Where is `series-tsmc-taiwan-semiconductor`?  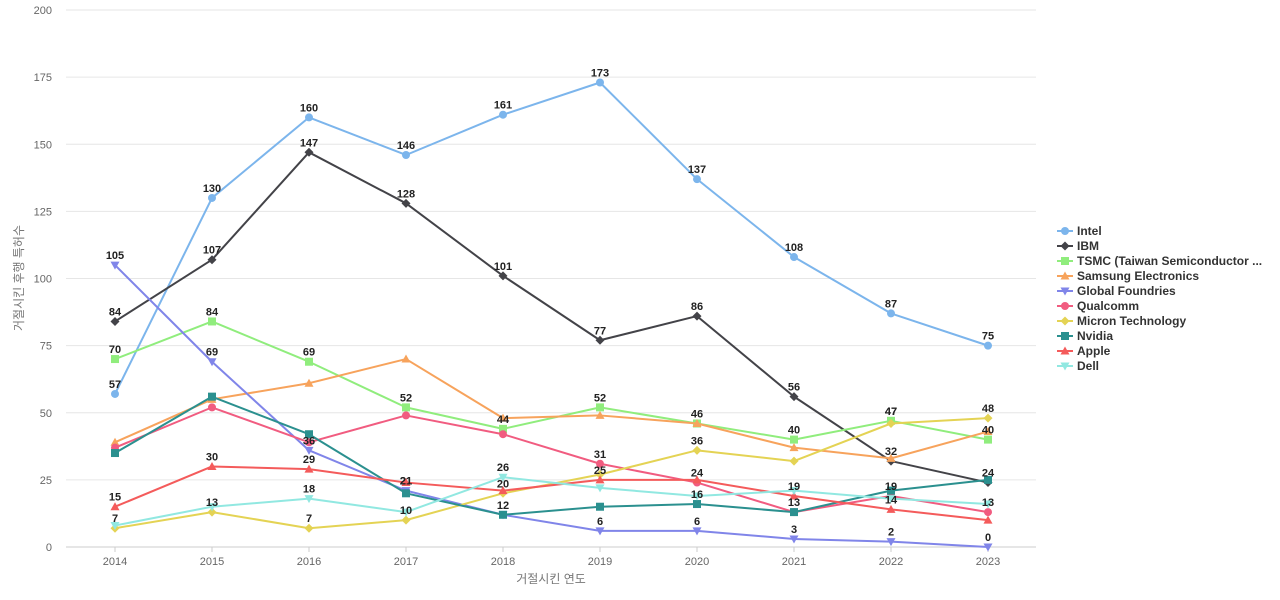
series-tsmc-taiwan-semiconductor is located at coordinates (551, 380).